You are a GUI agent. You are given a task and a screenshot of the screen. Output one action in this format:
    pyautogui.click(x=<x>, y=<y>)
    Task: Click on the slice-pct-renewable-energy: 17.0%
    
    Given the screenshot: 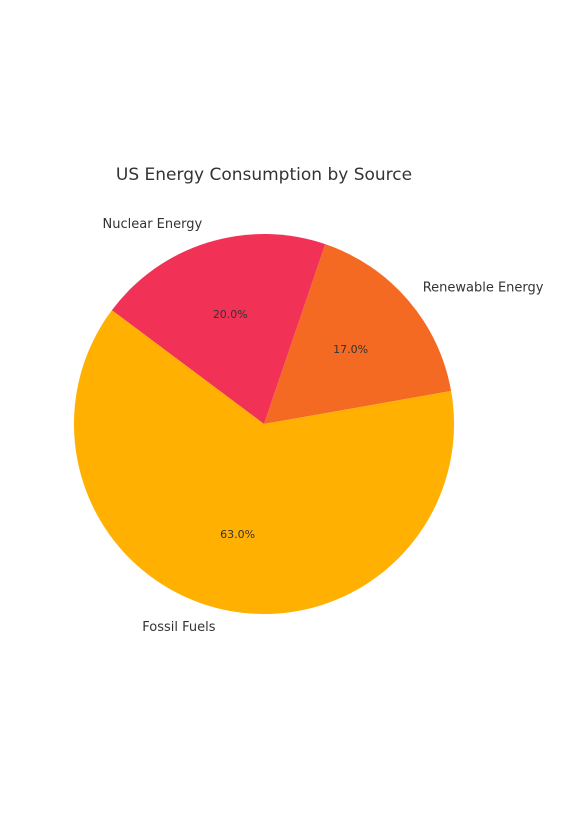 What is the action you would take?
    pyautogui.click(x=350, y=349)
    